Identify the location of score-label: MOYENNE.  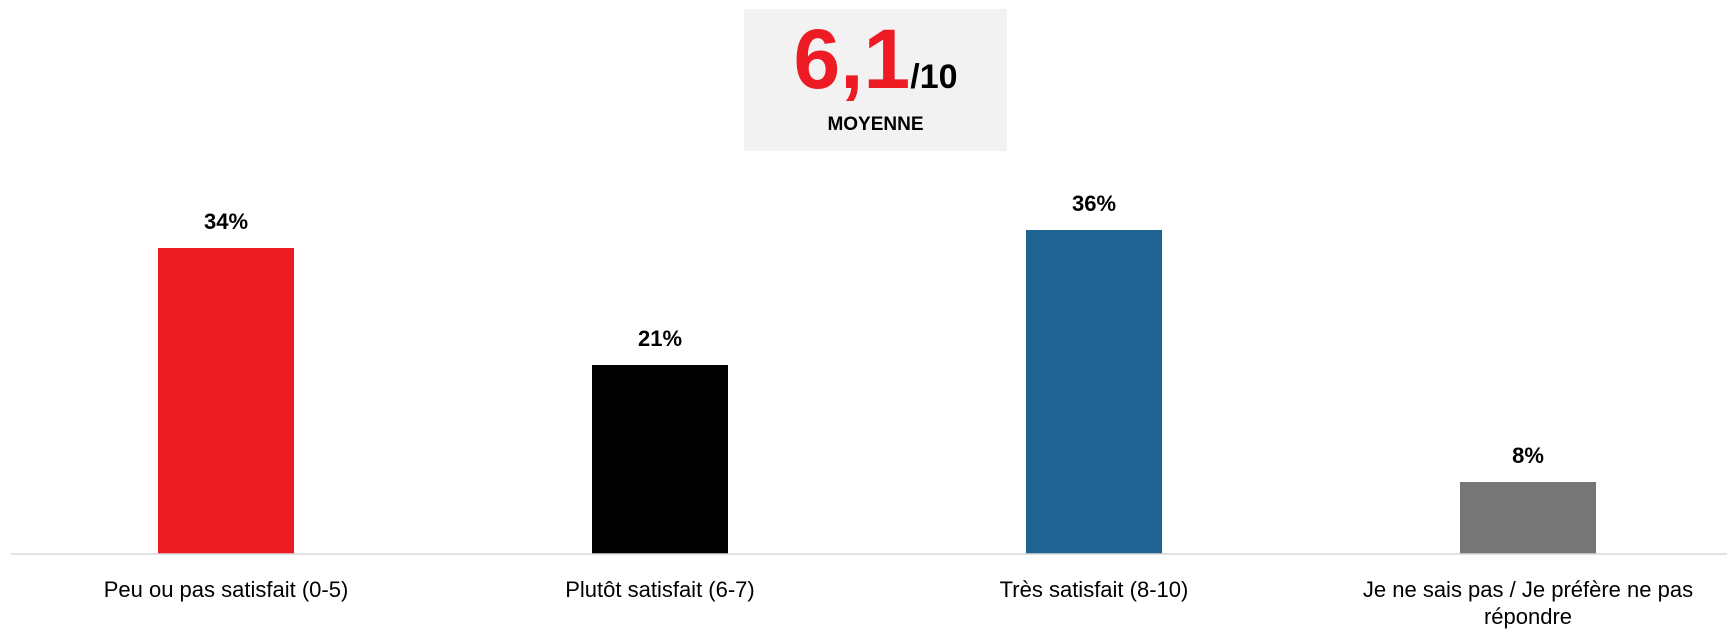
(875, 124).